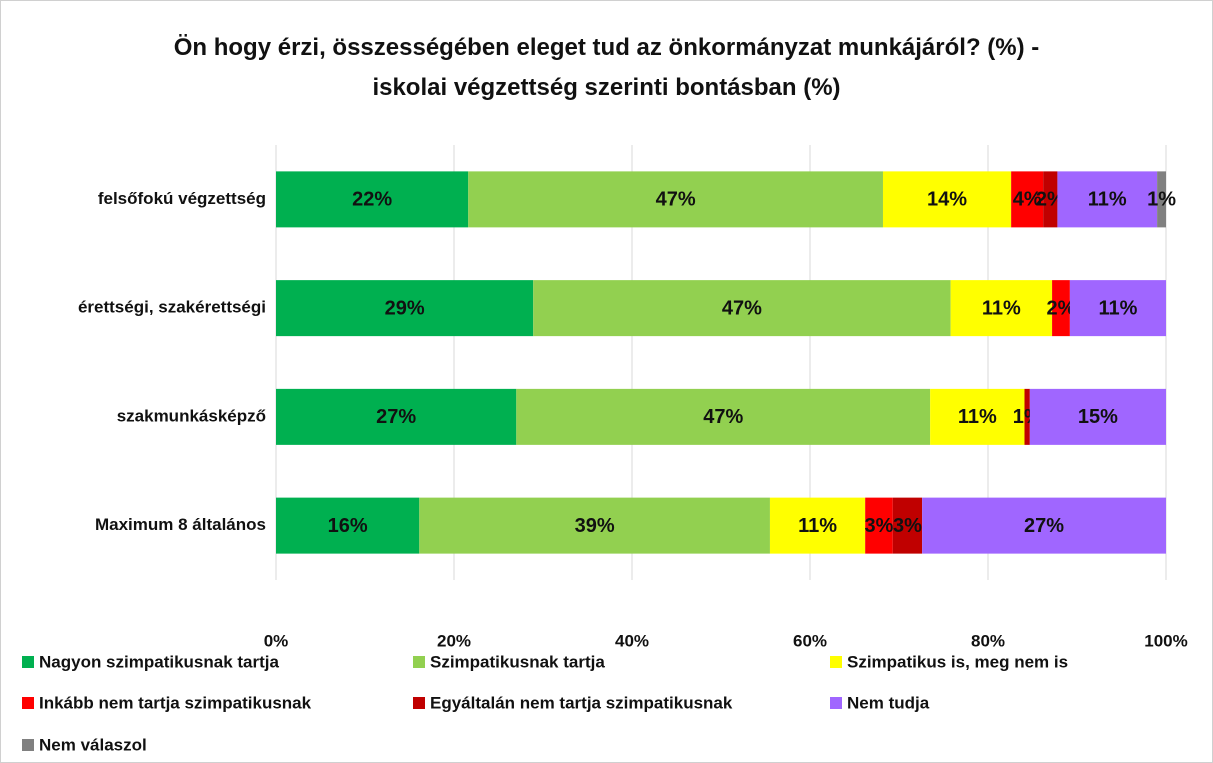  I want to click on data-label: 14%, so click(947, 200).